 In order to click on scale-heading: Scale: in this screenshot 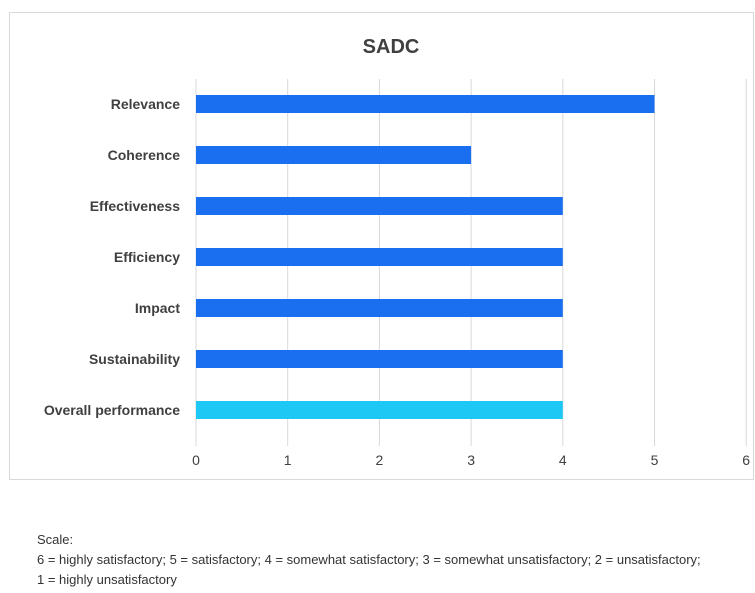, I will do `click(55, 539)`.